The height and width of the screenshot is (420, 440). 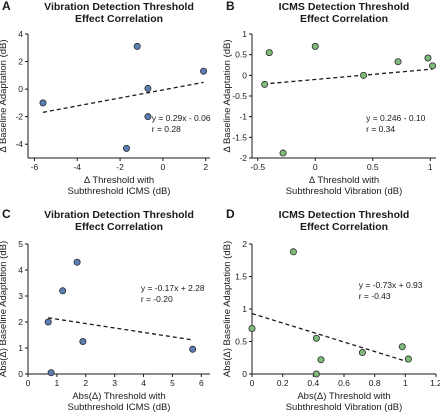 What do you see at coordinates (344, 191) in the screenshot?
I see `x-axis-label-line: Subthreshold Vibration (dB)` at bounding box center [344, 191].